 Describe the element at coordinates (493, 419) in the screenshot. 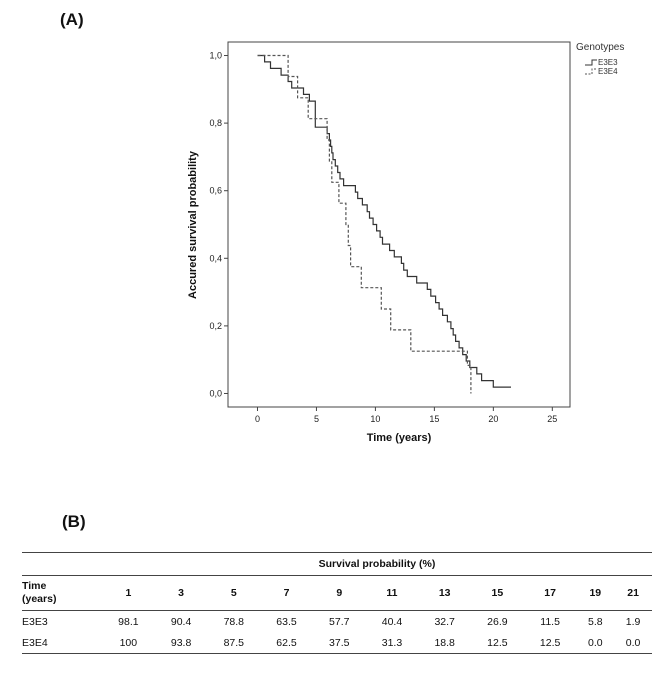

I see `x-tick-label: 20` at that location.